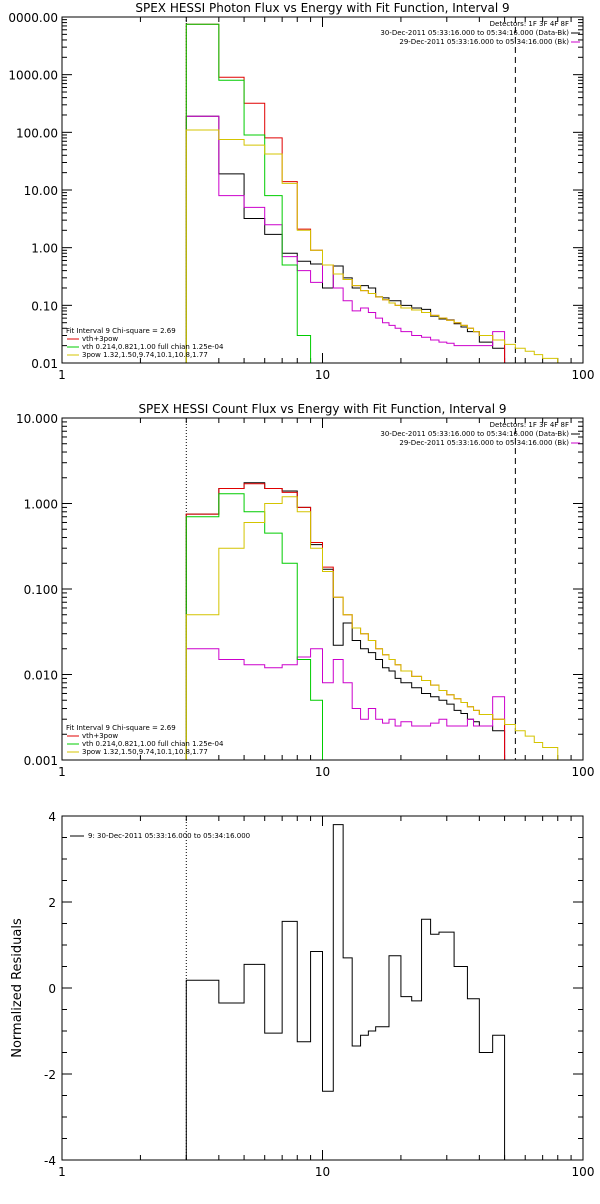 Image resolution: width=600 pixels, height=1204 pixels. What do you see at coordinates (50, 1161) in the screenshot?
I see `y-tick-label: -4` at bounding box center [50, 1161].